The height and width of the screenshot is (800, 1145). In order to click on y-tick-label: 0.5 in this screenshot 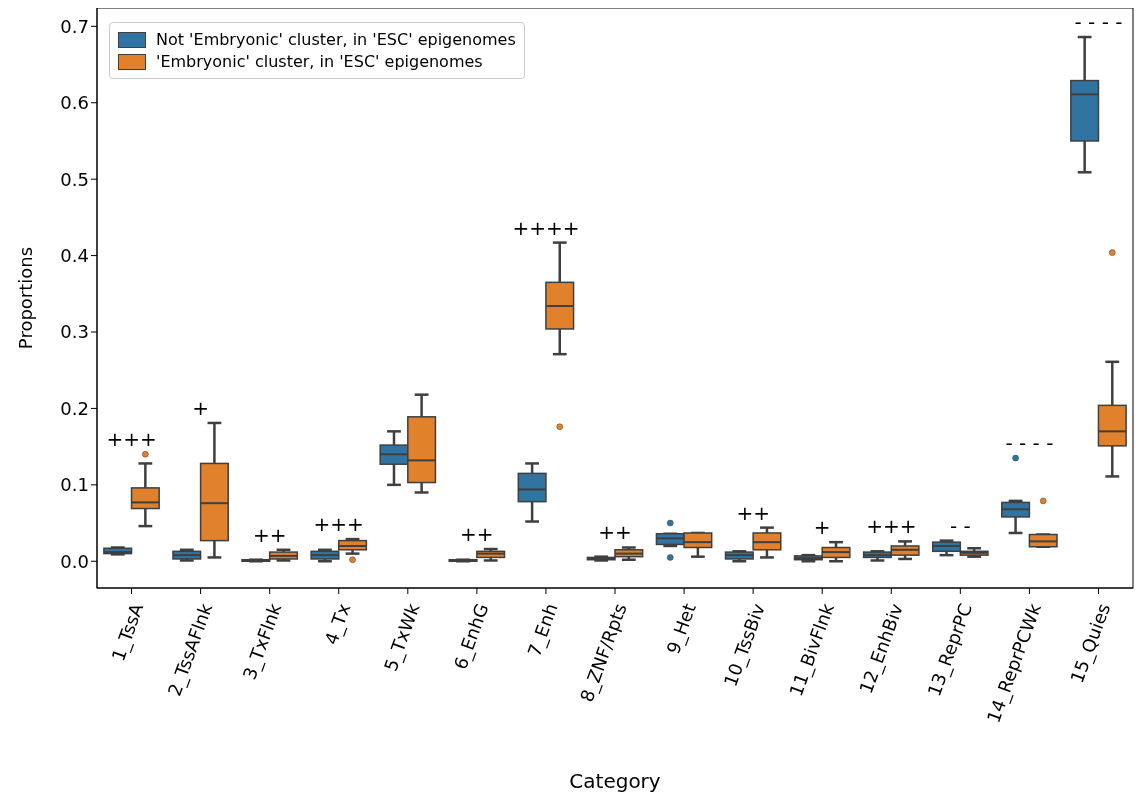, I will do `click(74, 179)`.